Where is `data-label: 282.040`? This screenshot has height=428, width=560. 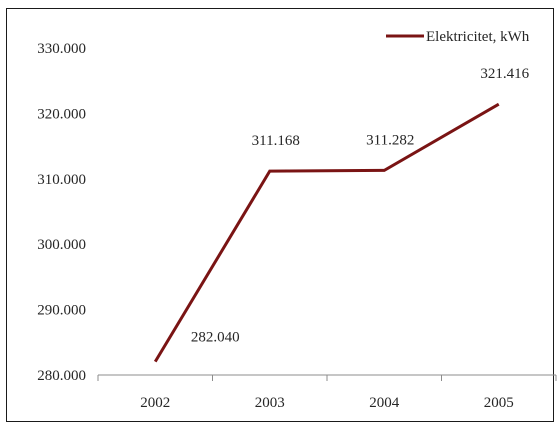 data-label: 282.040 is located at coordinates (215, 338).